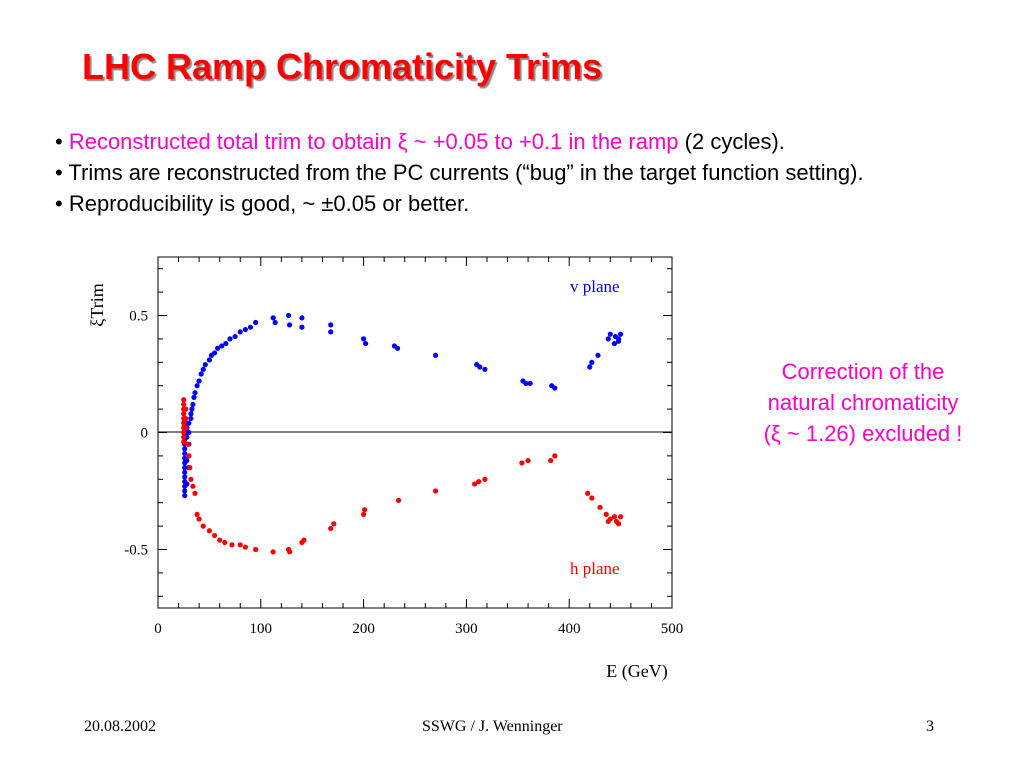 The width and height of the screenshot is (1024, 768). What do you see at coordinates (595, 568) in the screenshot?
I see `legend-h-plane: h plane` at bounding box center [595, 568].